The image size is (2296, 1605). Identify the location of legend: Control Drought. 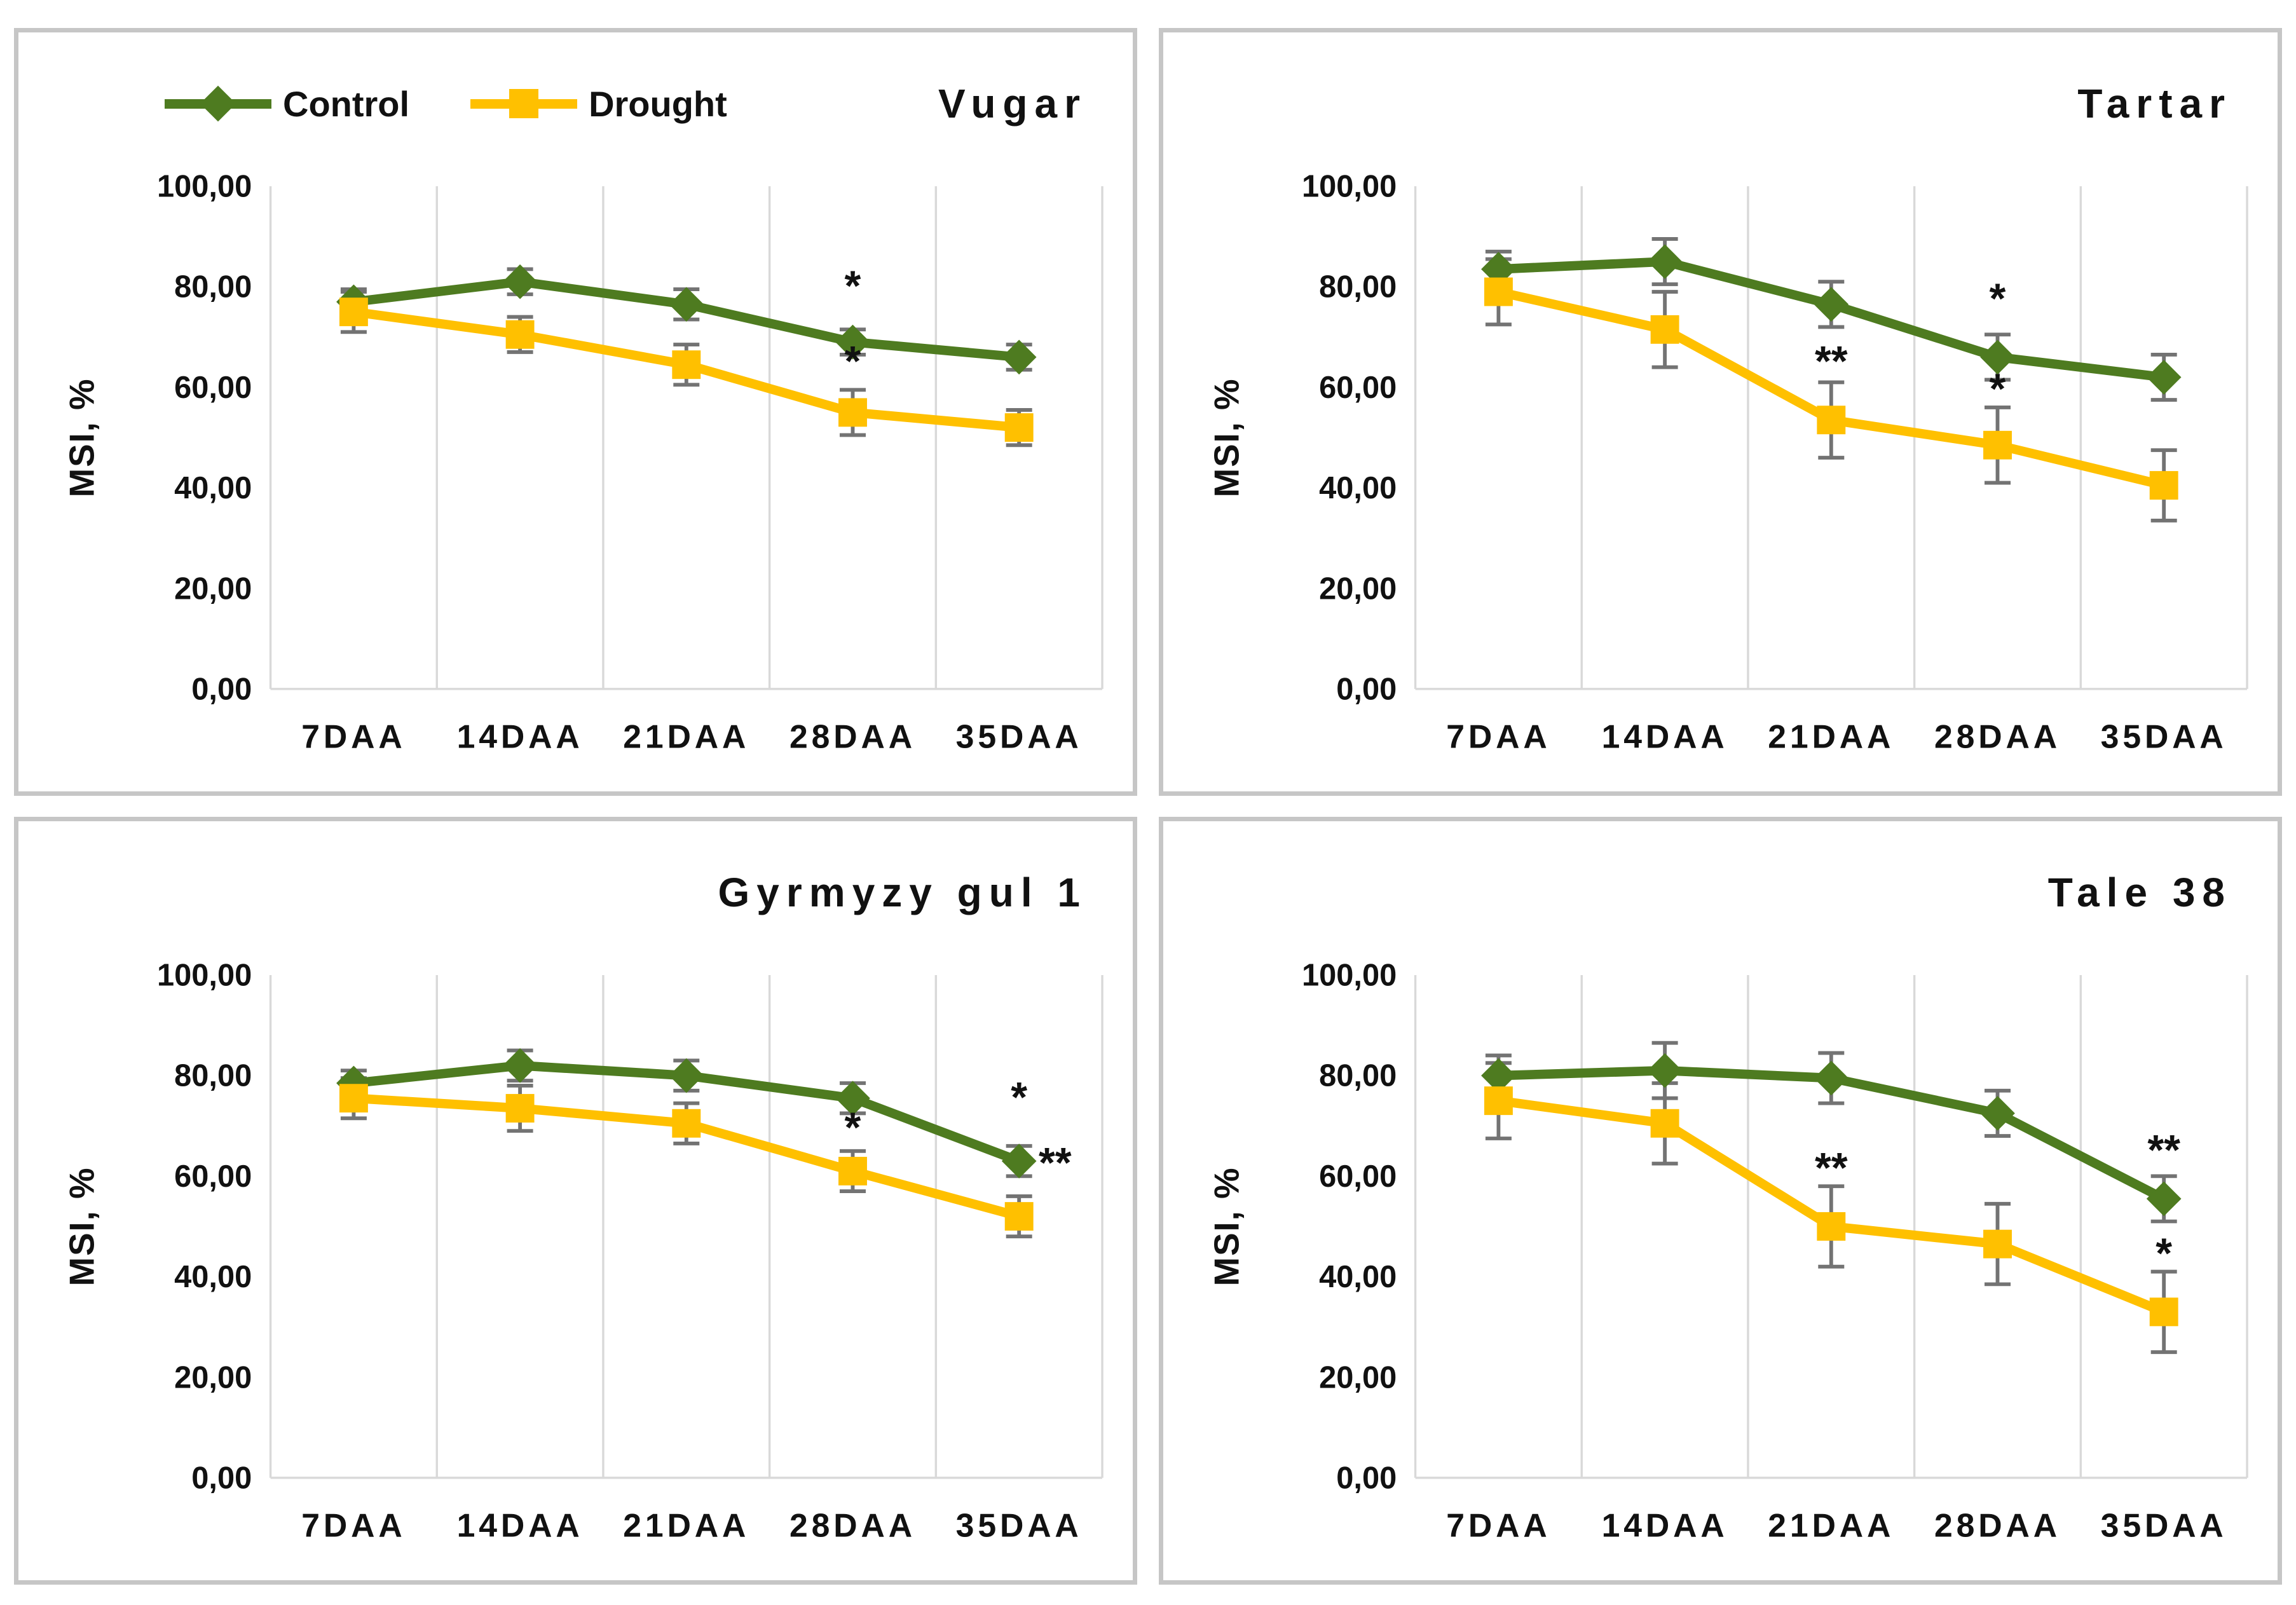
(446, 104).